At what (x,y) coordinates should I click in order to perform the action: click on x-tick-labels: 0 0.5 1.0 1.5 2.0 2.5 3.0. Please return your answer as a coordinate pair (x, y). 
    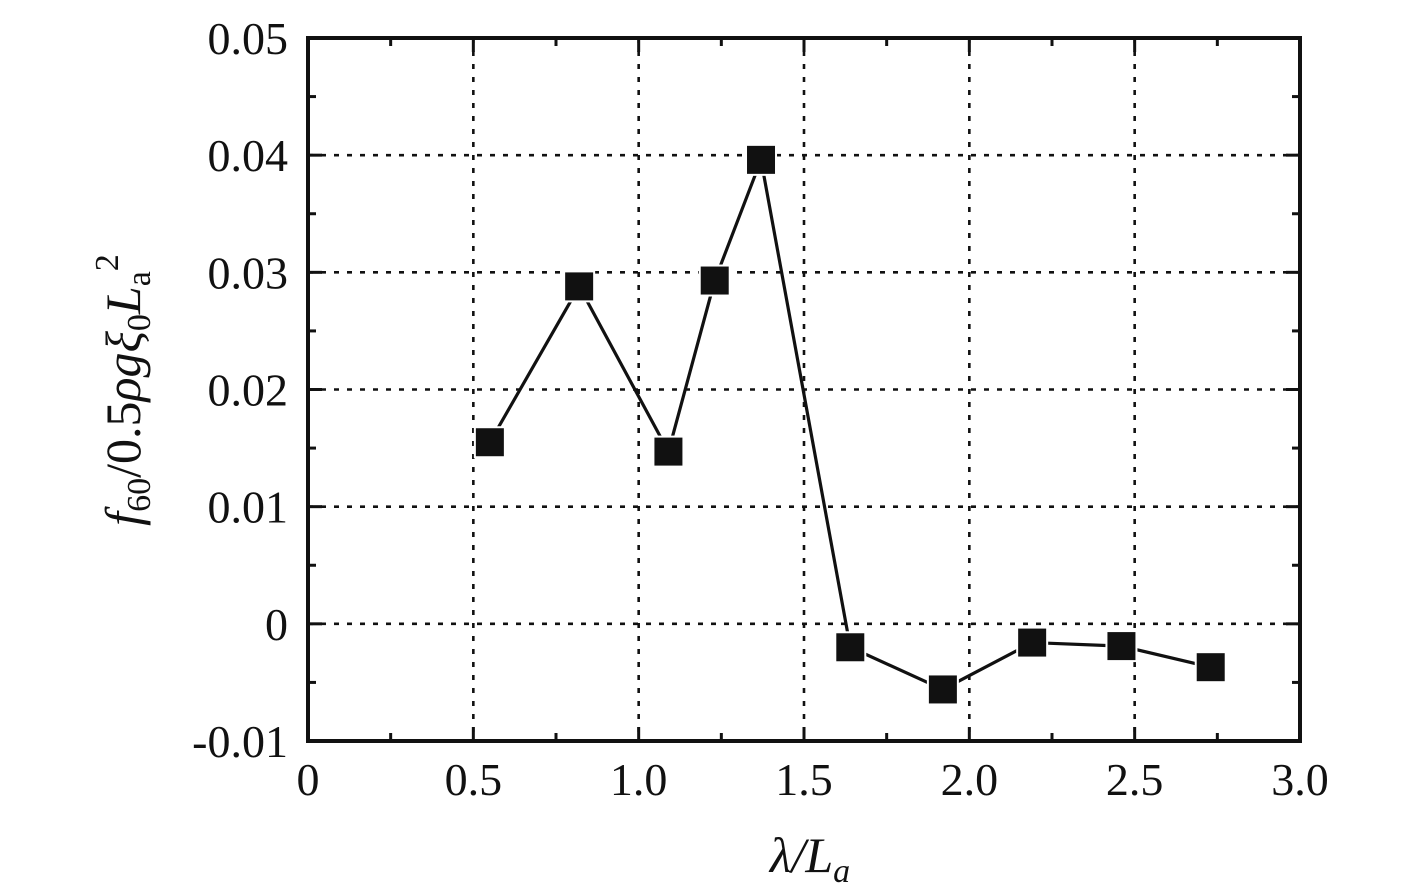
    Looking at the image, I should click on (813, 779).